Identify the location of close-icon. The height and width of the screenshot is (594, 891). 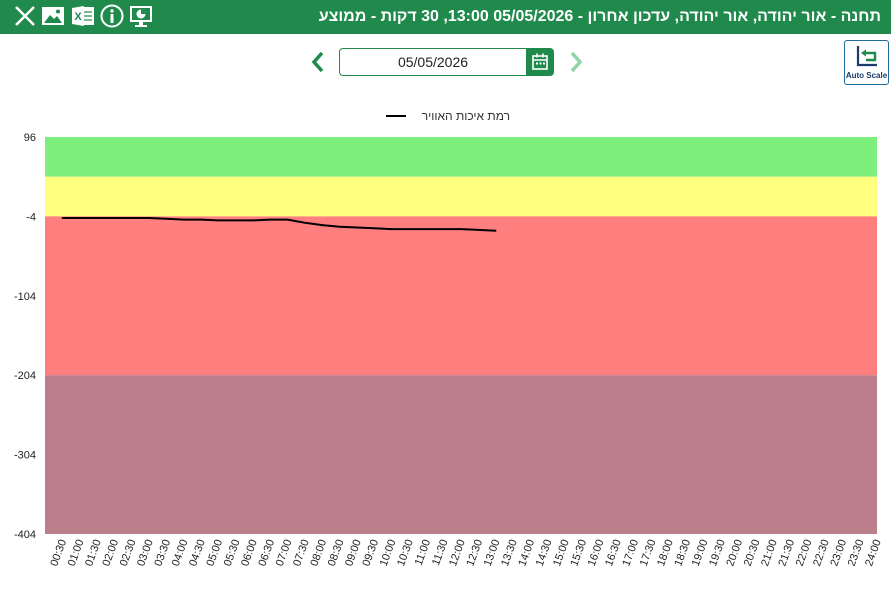
(25, 16).